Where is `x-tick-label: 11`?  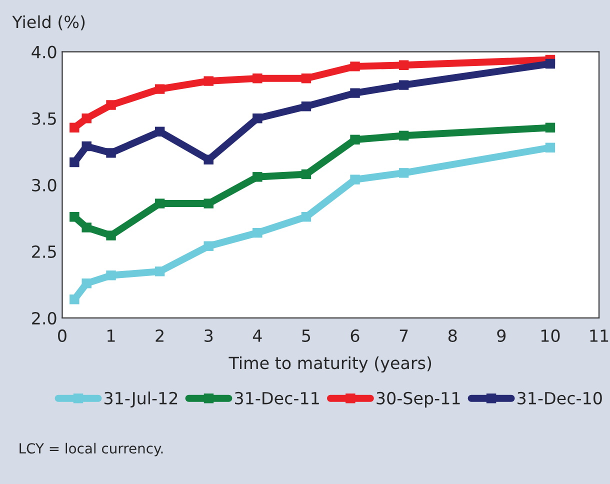
x-tick-label: 11 is located at coordinates (599, 336).